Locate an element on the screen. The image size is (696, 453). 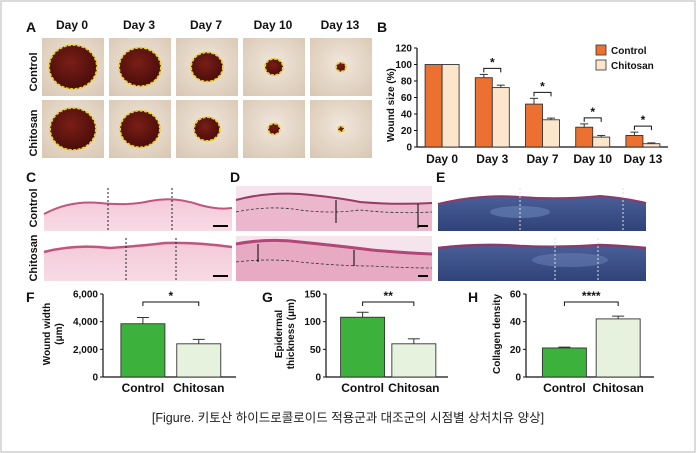
panel-g-label: G is located at coordinates (267, 297).